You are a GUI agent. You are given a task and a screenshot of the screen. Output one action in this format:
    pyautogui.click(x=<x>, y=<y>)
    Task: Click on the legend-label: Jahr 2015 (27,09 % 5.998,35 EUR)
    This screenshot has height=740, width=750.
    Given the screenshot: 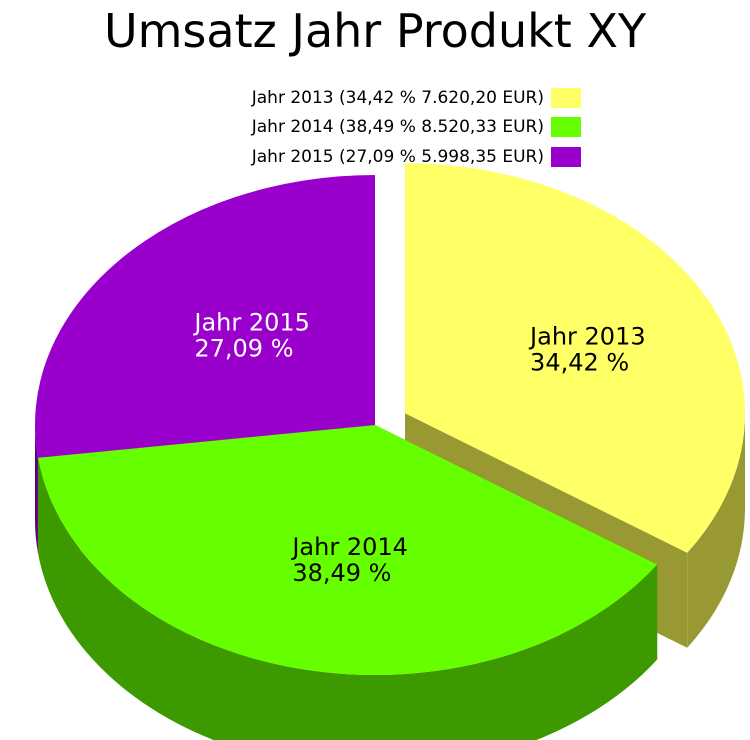 What is the action you would take?
    pyautogui.click(x=397, y=157)
    